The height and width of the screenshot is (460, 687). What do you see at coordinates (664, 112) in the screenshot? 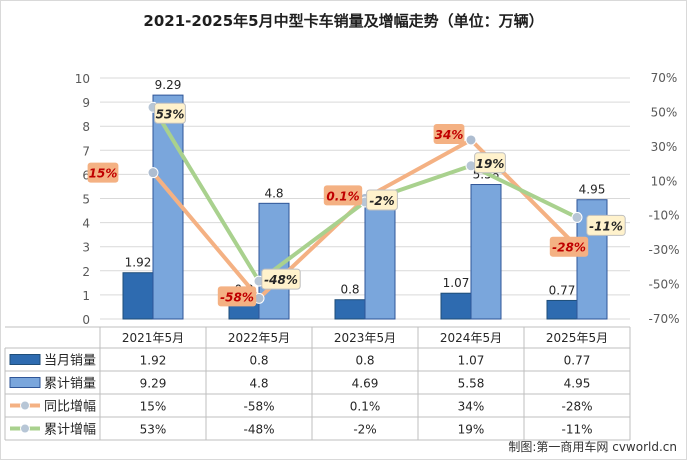
I see `right-axis-tick-label: 50%` at bounding box center [664, 112].